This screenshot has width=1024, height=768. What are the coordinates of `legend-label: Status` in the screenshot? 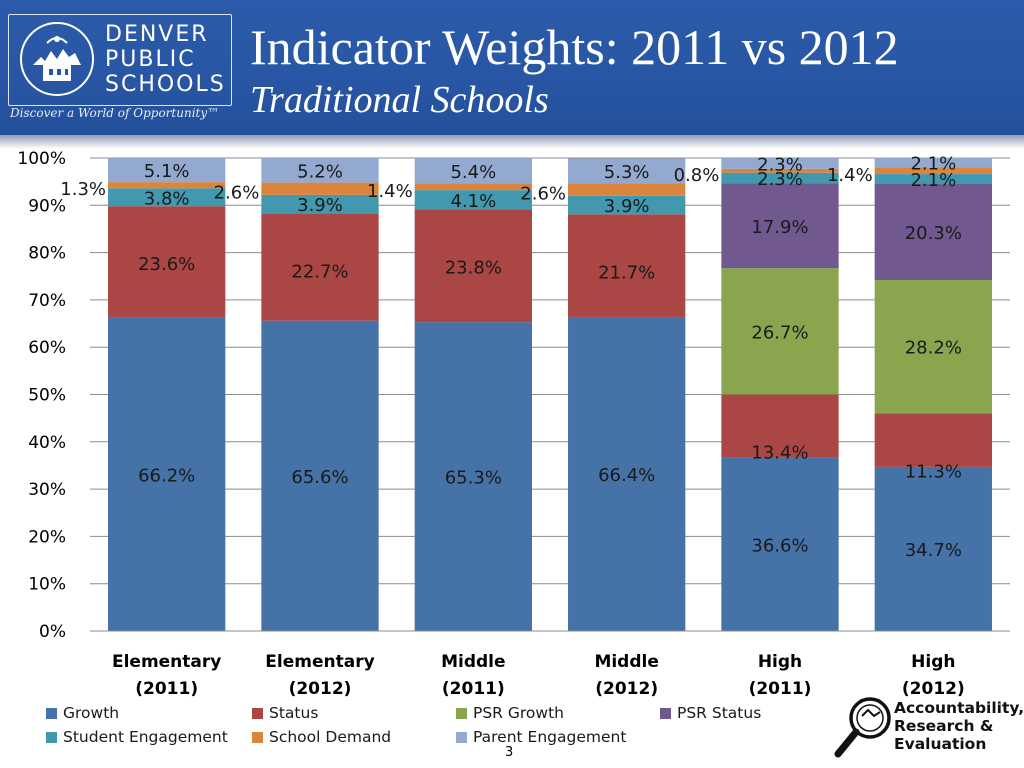 It's located at (294, 713).